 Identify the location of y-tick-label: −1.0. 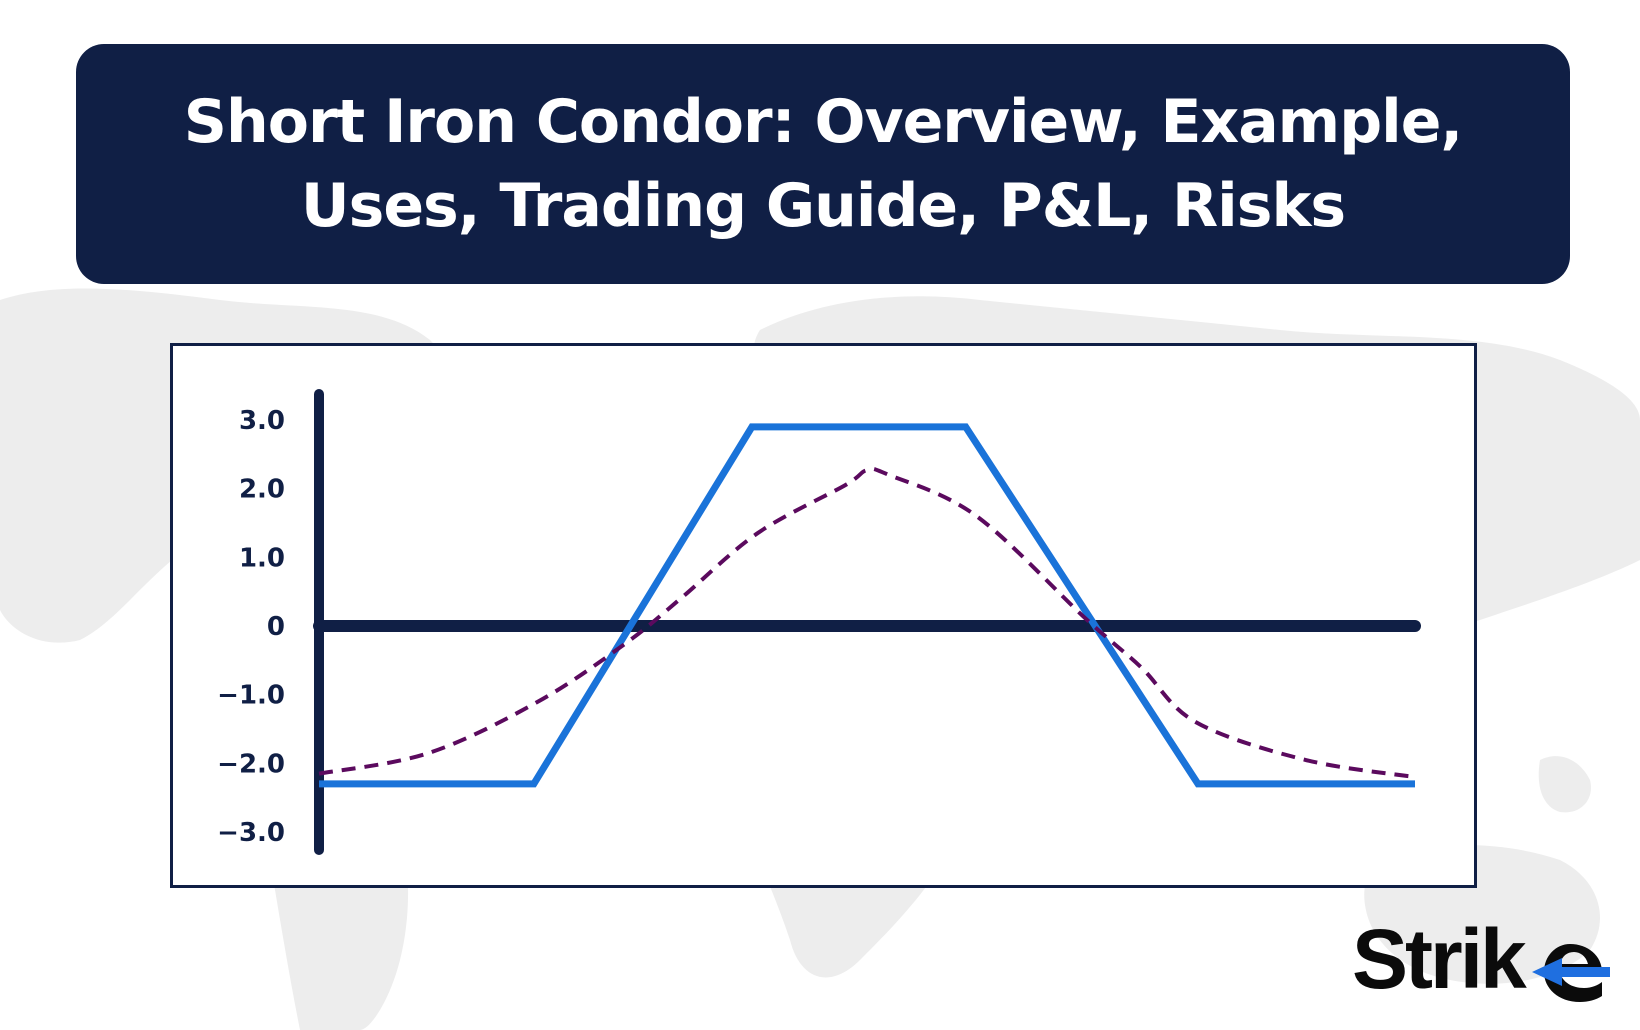
(251, 696).